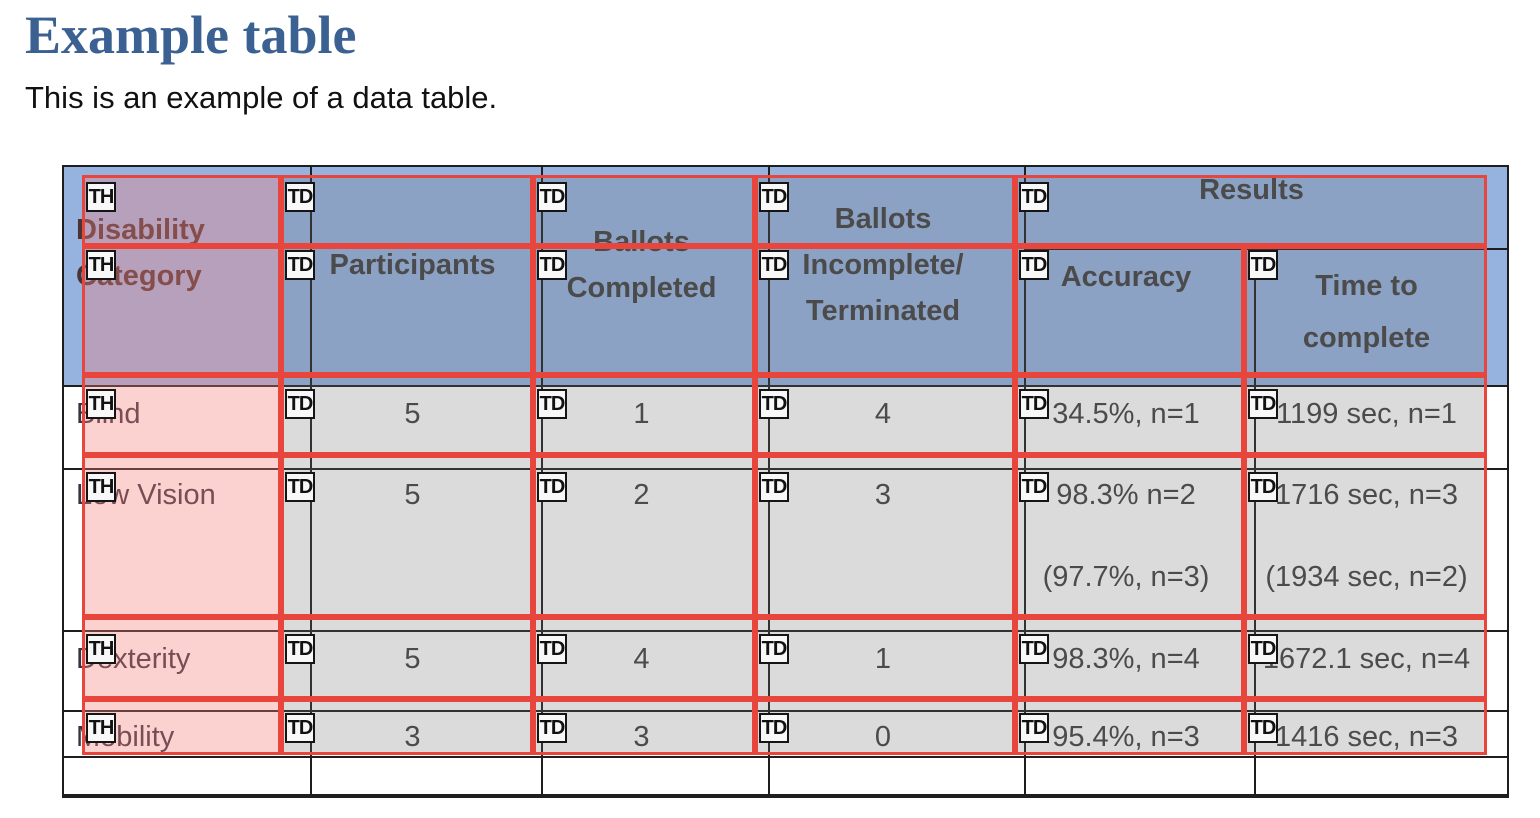 The width and height of the screenshot is (1540, 818). What do you see at coordinates (641, 737) in the screenshot?
I see `cell-completed: 3` at bounding box center [641, 737].